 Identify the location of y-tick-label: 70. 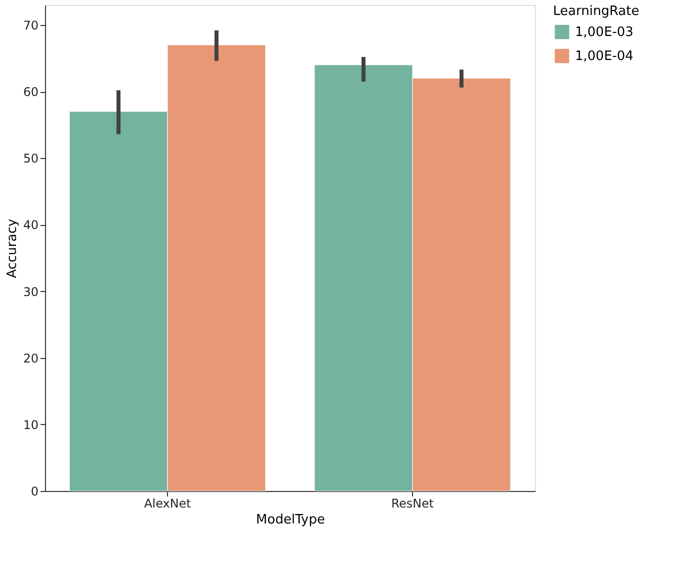
(30, 25).